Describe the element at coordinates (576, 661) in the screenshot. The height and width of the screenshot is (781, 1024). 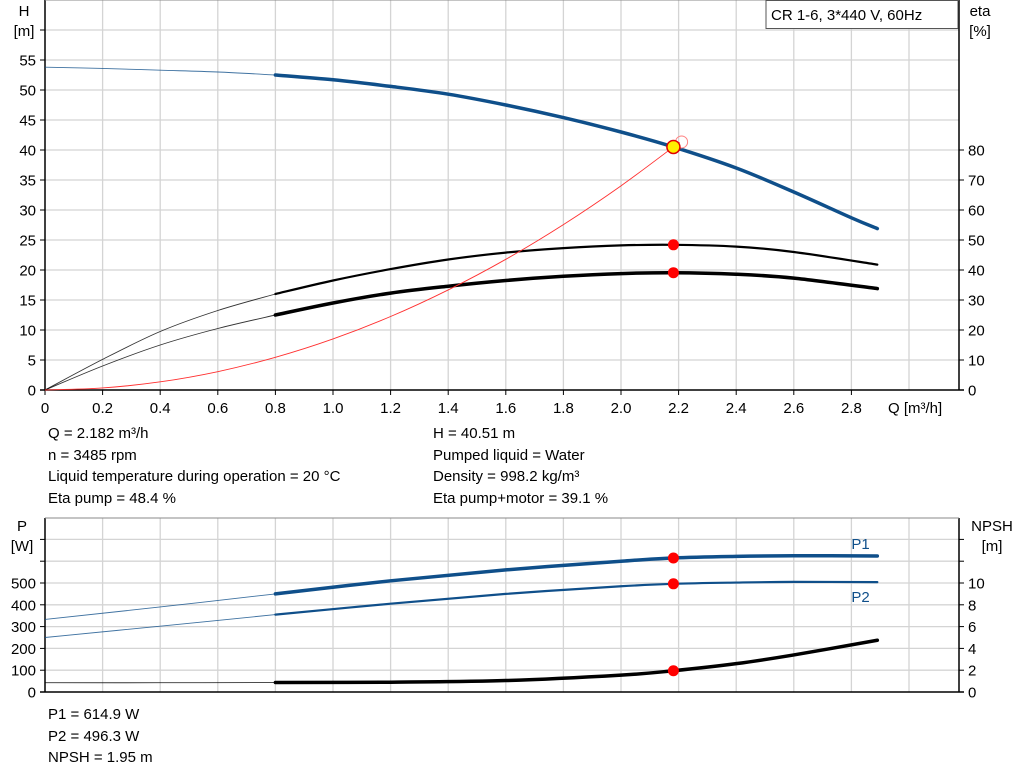
I see `power-series-npsh` at that location.